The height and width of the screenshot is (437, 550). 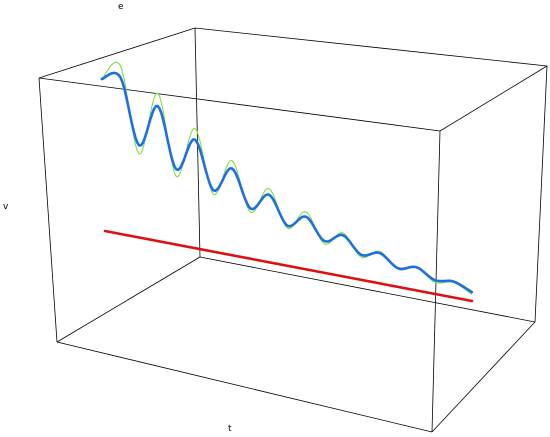 What do you see at coordinates (48, 210) in the screenshot?
I see `box-edge-front-left` at bounding box center [48, 210].